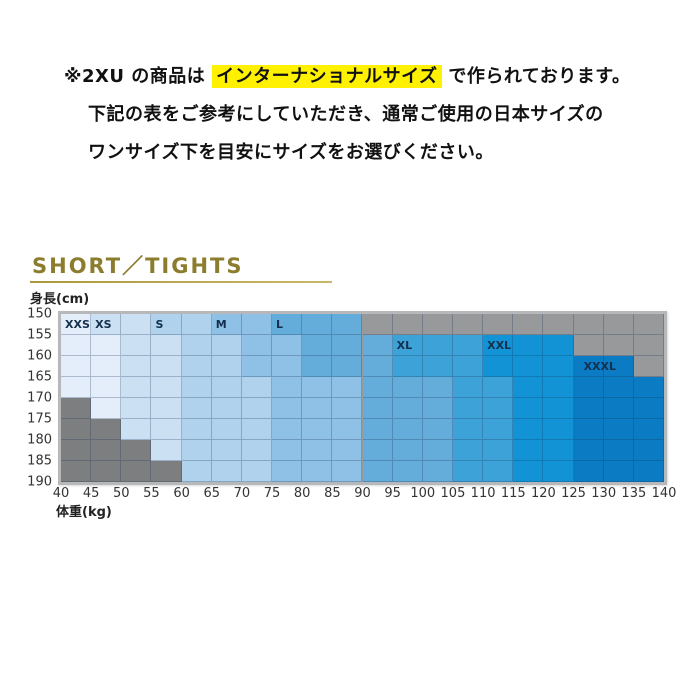  Describe the element at coordinates (573, 493) in the screenshot. I see `x-tick-label: 125` at that location.